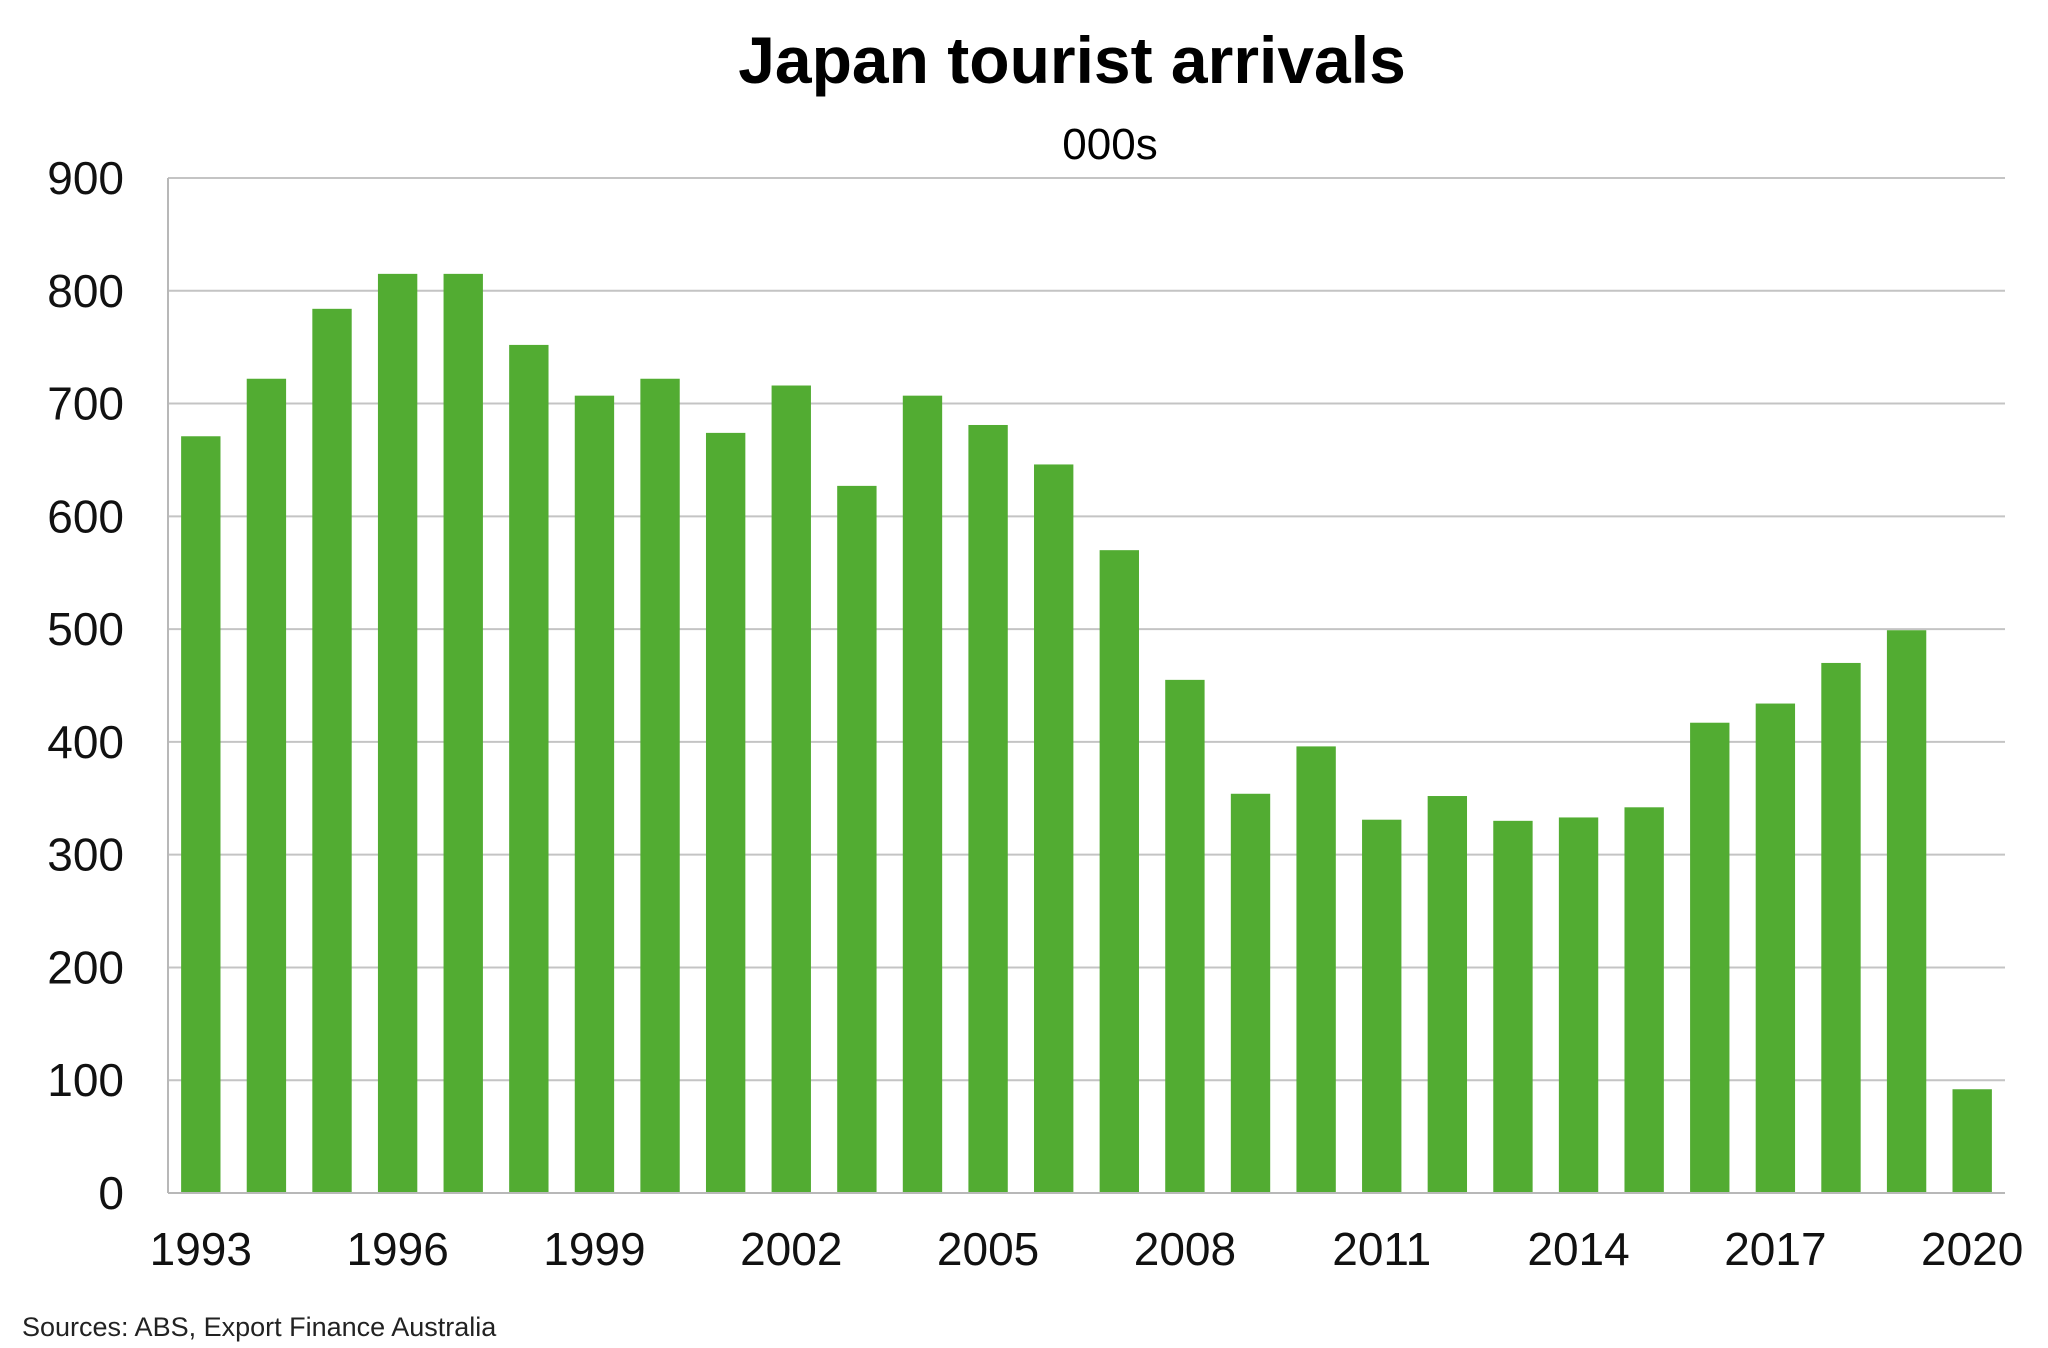 The height and width of the screenshot is (1348, 2048). I want to click on y-tick-labels: 0 100 200 300 400 500 600 700 800 900, so click(85, 685).